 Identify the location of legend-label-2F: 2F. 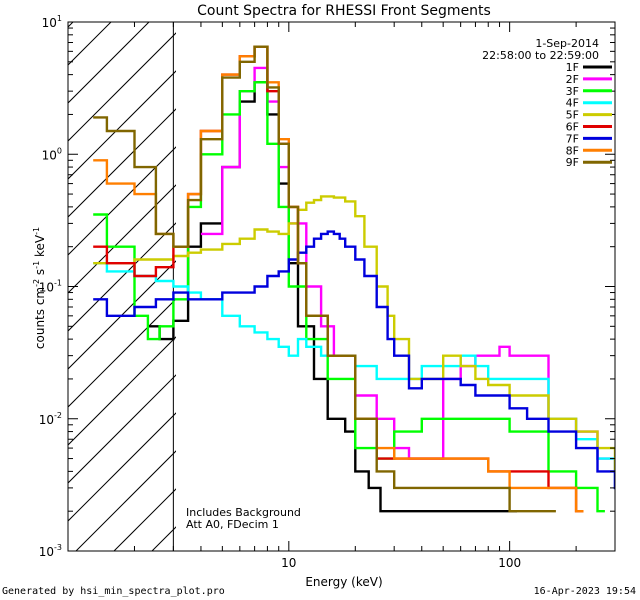
(572, 79).